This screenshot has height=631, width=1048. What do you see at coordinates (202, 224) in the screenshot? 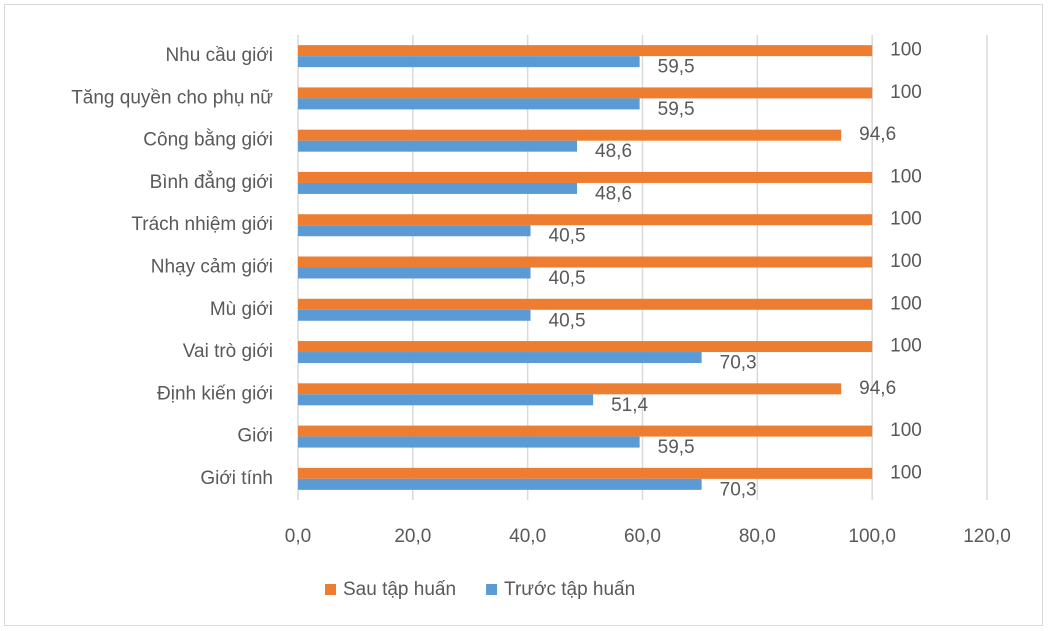
I see `y-tick-label: Trách nhiệm giới` at bounding box center [202, 224].